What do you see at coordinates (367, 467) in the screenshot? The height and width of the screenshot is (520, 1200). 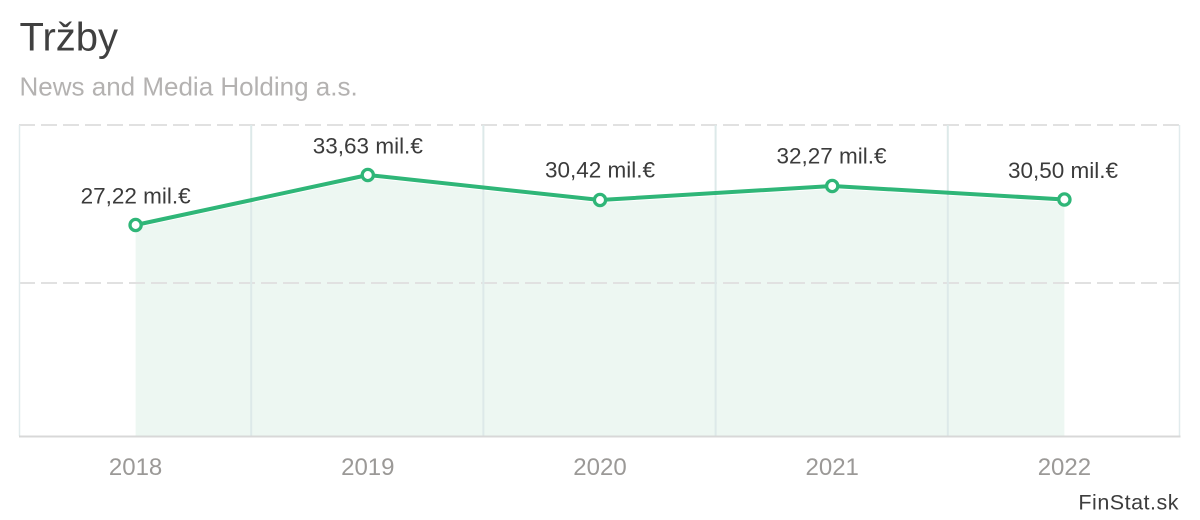 I see `svg-text: 2019` at bounding box center [367, 467].